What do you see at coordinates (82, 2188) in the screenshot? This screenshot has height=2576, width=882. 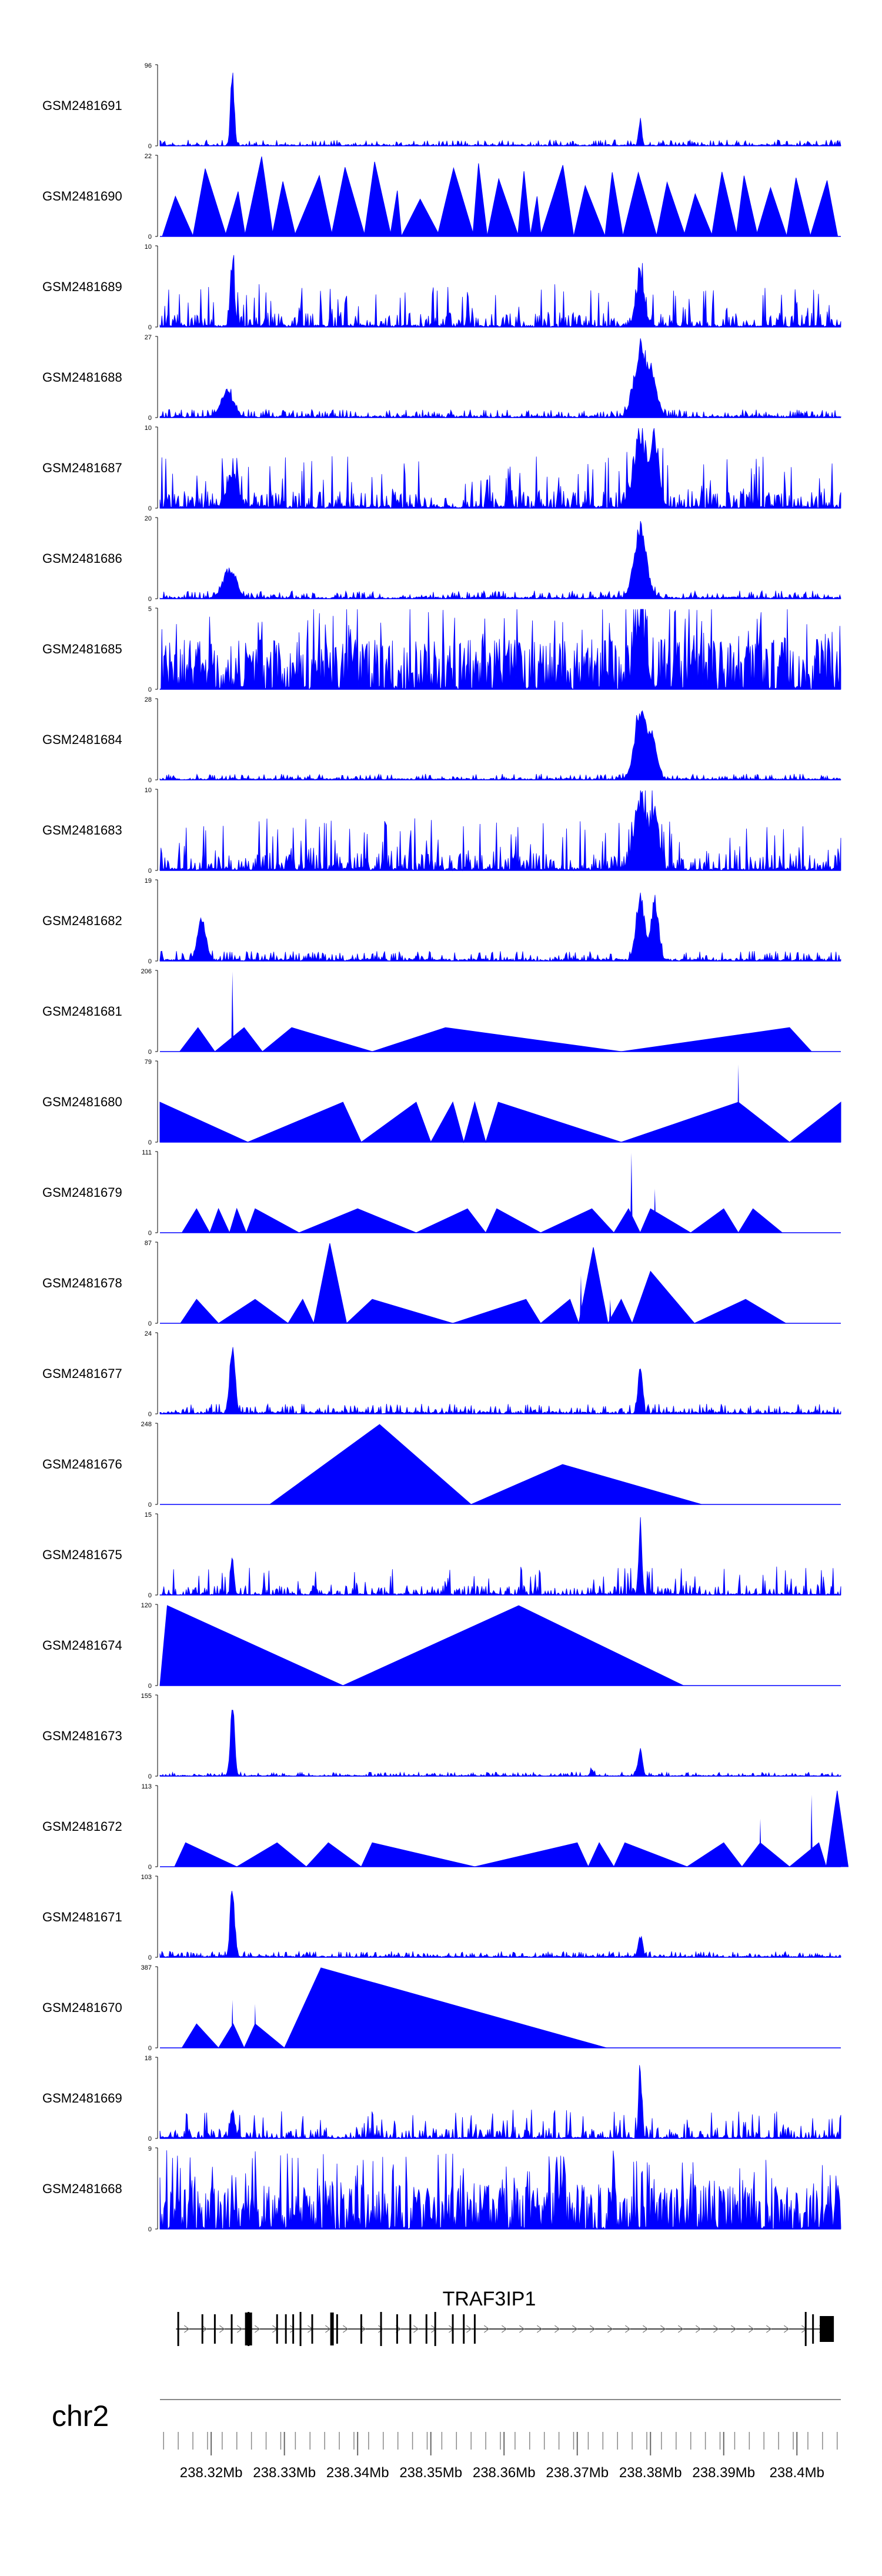 I see `track-label: GSM2481668` at bounding box center [82, 2188].